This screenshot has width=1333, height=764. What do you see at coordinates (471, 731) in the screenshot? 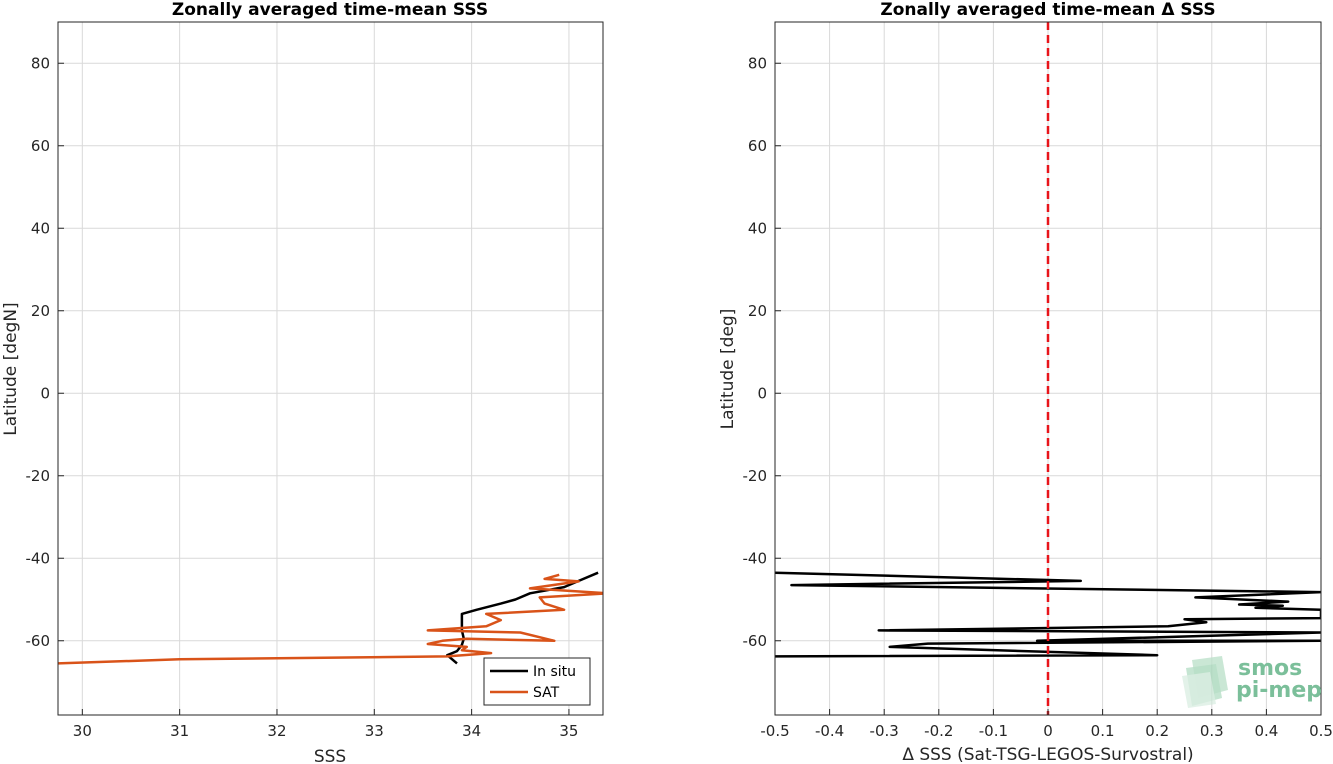
I see `sss-x-tick-label: 34` at bounding box center [471, 731].